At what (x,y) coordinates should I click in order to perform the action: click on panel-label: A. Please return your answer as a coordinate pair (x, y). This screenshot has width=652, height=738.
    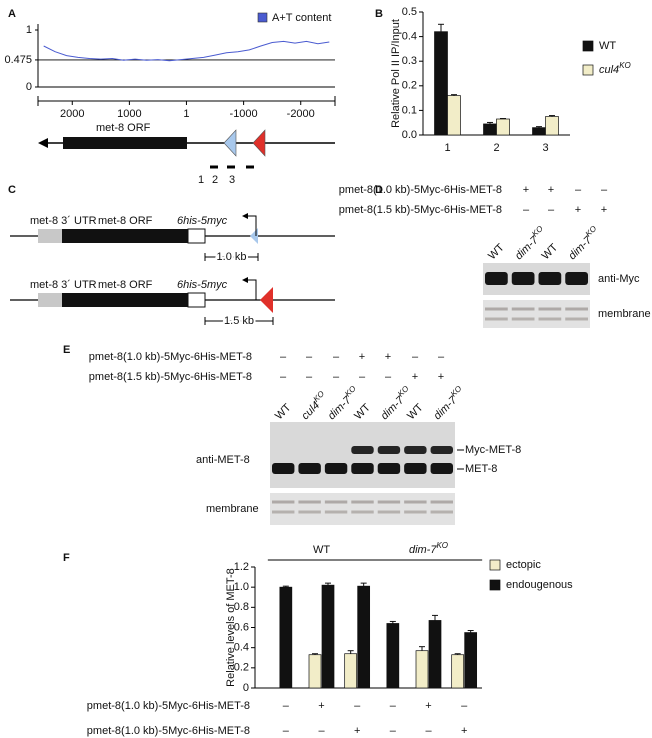
    Looking at the image, I should click on (12, 14).